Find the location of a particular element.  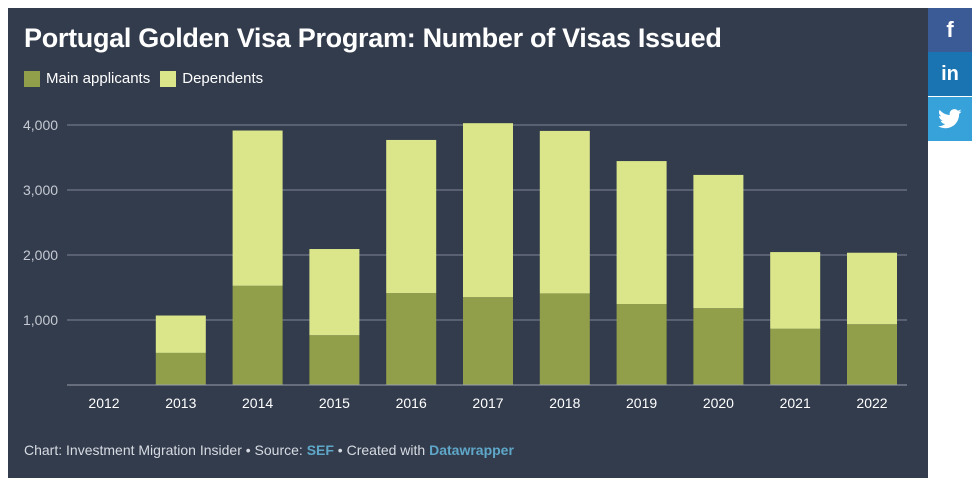

x-tick-label: 2021 is located at coordinates (795, 403).